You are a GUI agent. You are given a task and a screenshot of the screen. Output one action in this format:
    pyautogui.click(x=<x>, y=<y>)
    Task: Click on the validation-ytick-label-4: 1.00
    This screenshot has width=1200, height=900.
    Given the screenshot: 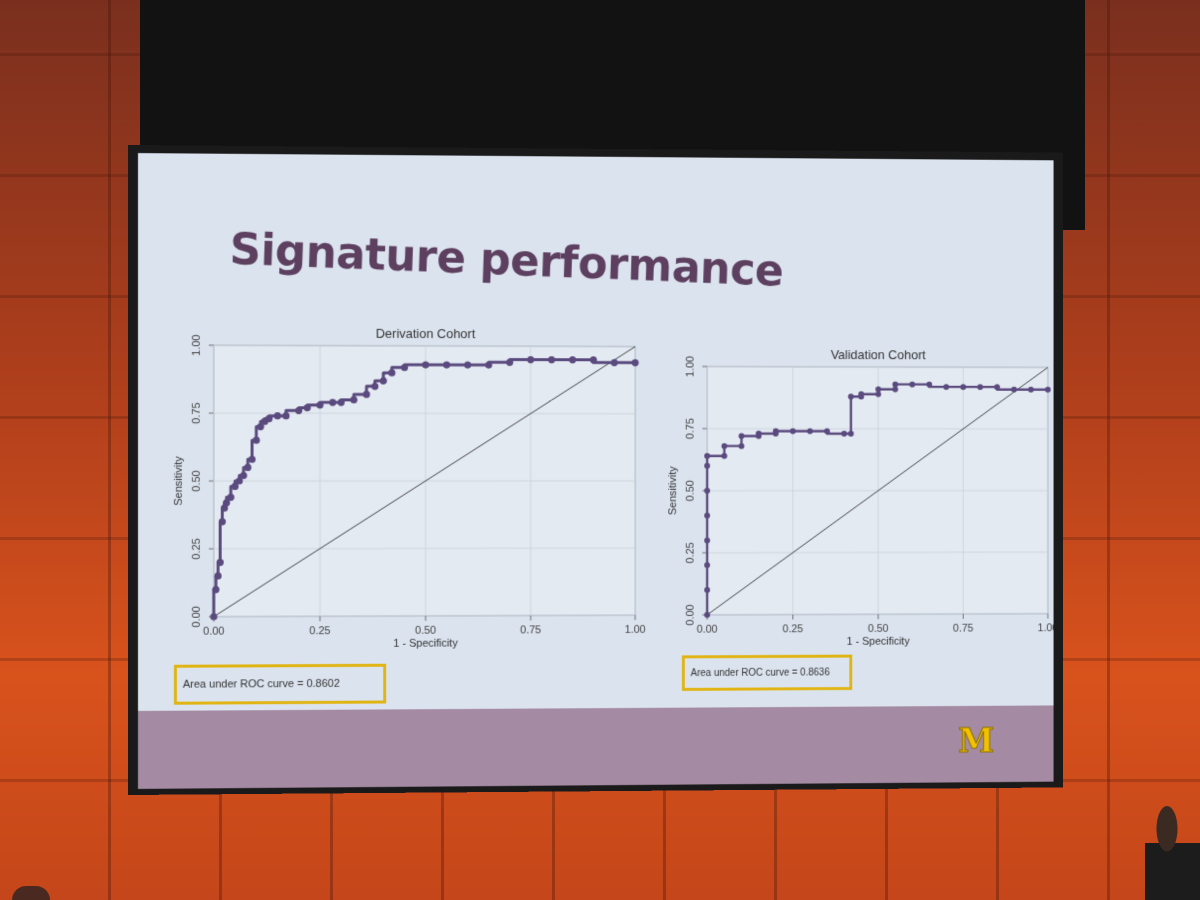 What is the action you would take?
    pyautogui.click(x=691, y=366)
    